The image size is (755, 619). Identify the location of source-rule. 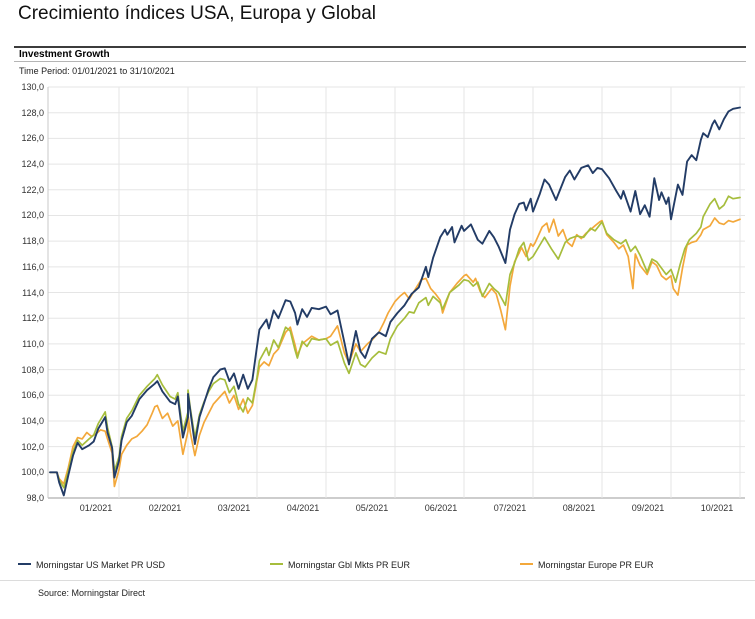
(377, 580).